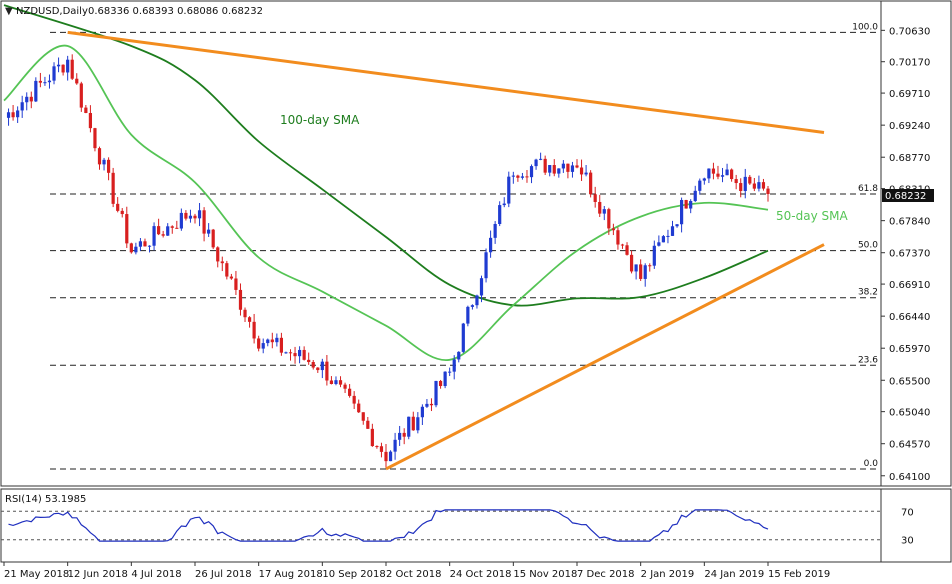 This screenshot has width=952, height=584. I want to click on rsi-indicator: 70 30, so click(457, 527).